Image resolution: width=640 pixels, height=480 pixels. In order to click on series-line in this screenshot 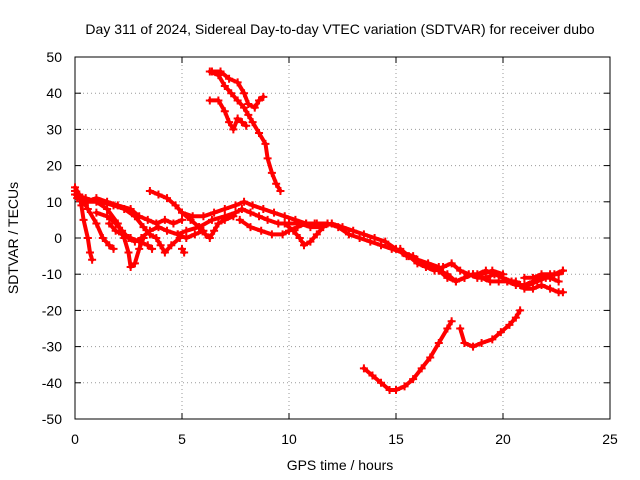, I will do `click(490, 328)`.